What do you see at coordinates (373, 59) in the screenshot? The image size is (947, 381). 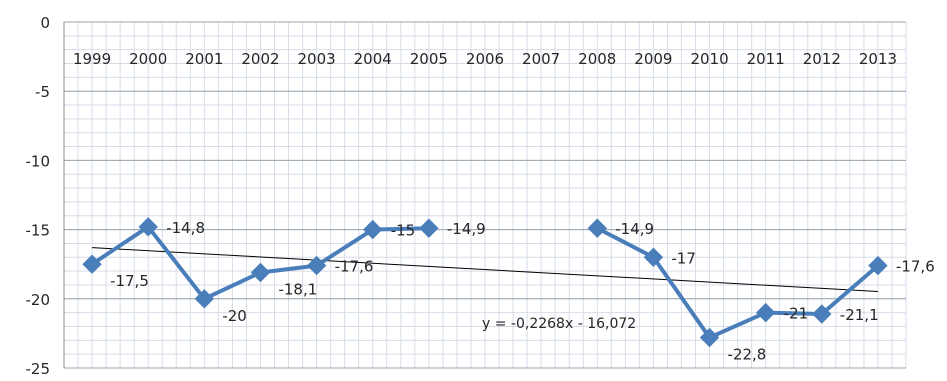 I see `x-tick-label: 2004` at bounding box center [373, 59].